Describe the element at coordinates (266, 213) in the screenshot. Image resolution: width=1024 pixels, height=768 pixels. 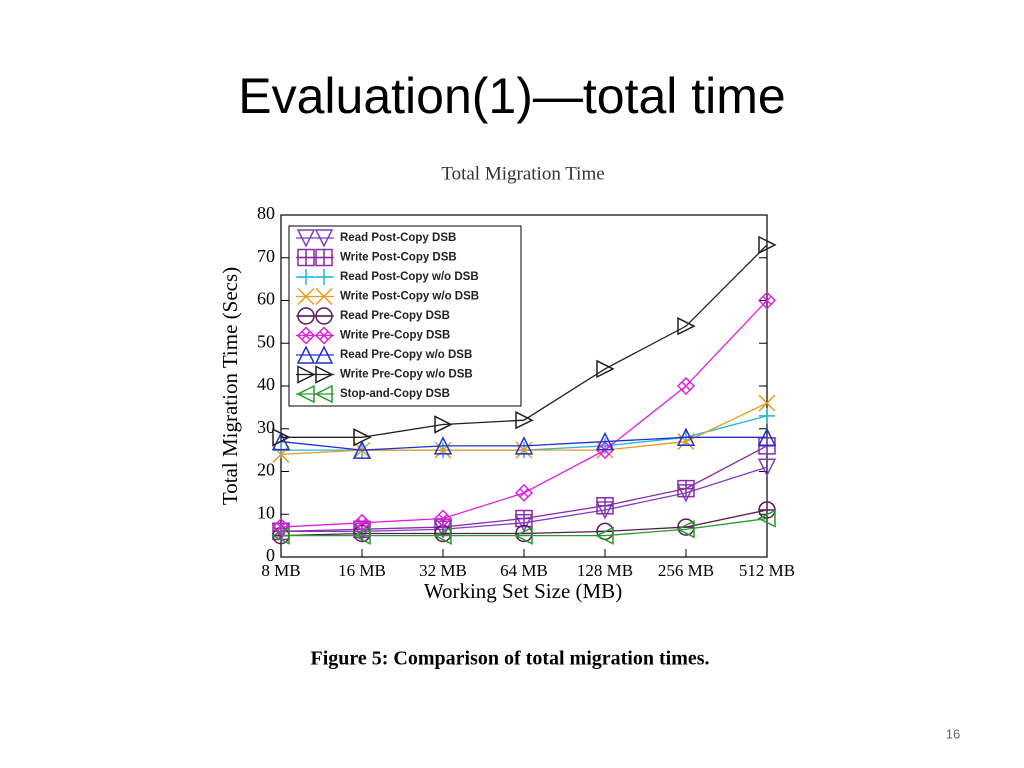
I see `y-tick-label: 80` at that location.